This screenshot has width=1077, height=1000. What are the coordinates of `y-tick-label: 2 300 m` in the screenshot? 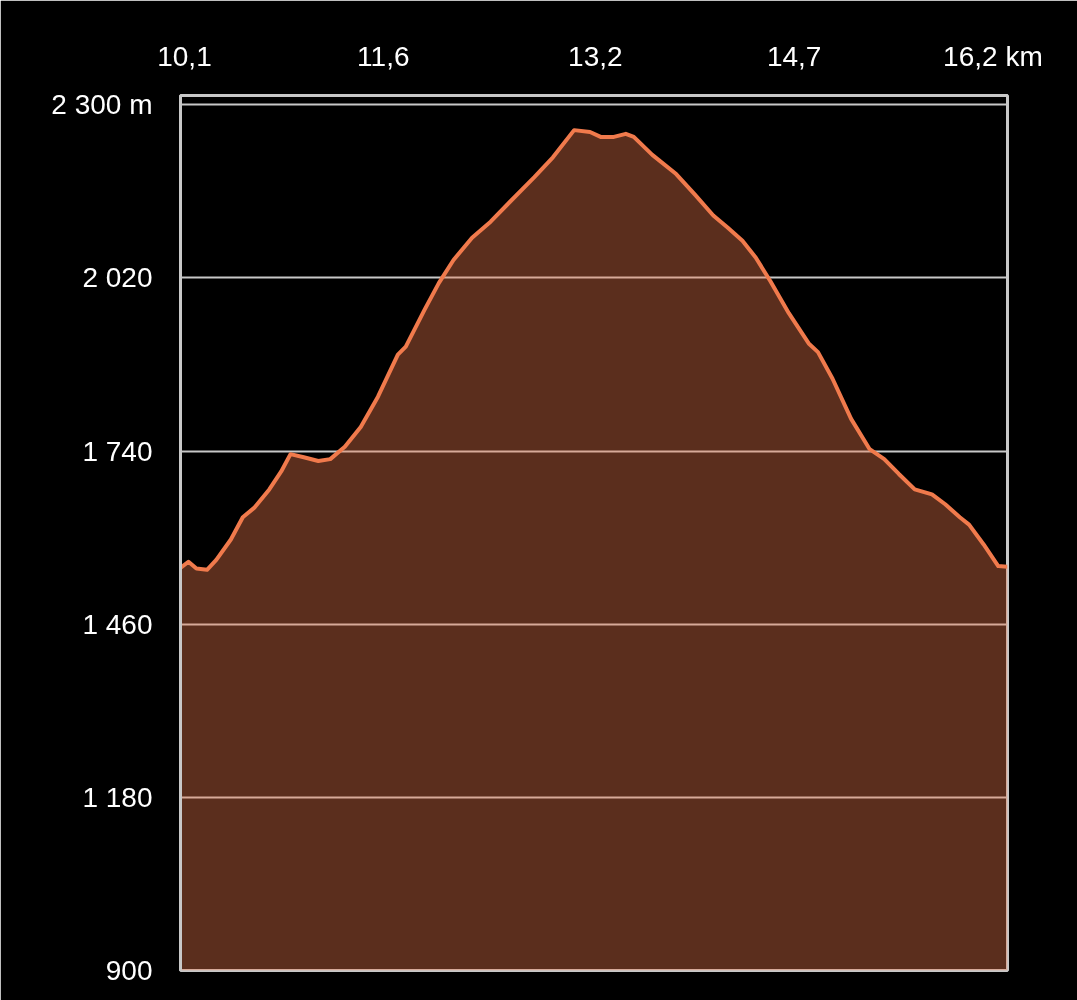 It's located at (102, 105).